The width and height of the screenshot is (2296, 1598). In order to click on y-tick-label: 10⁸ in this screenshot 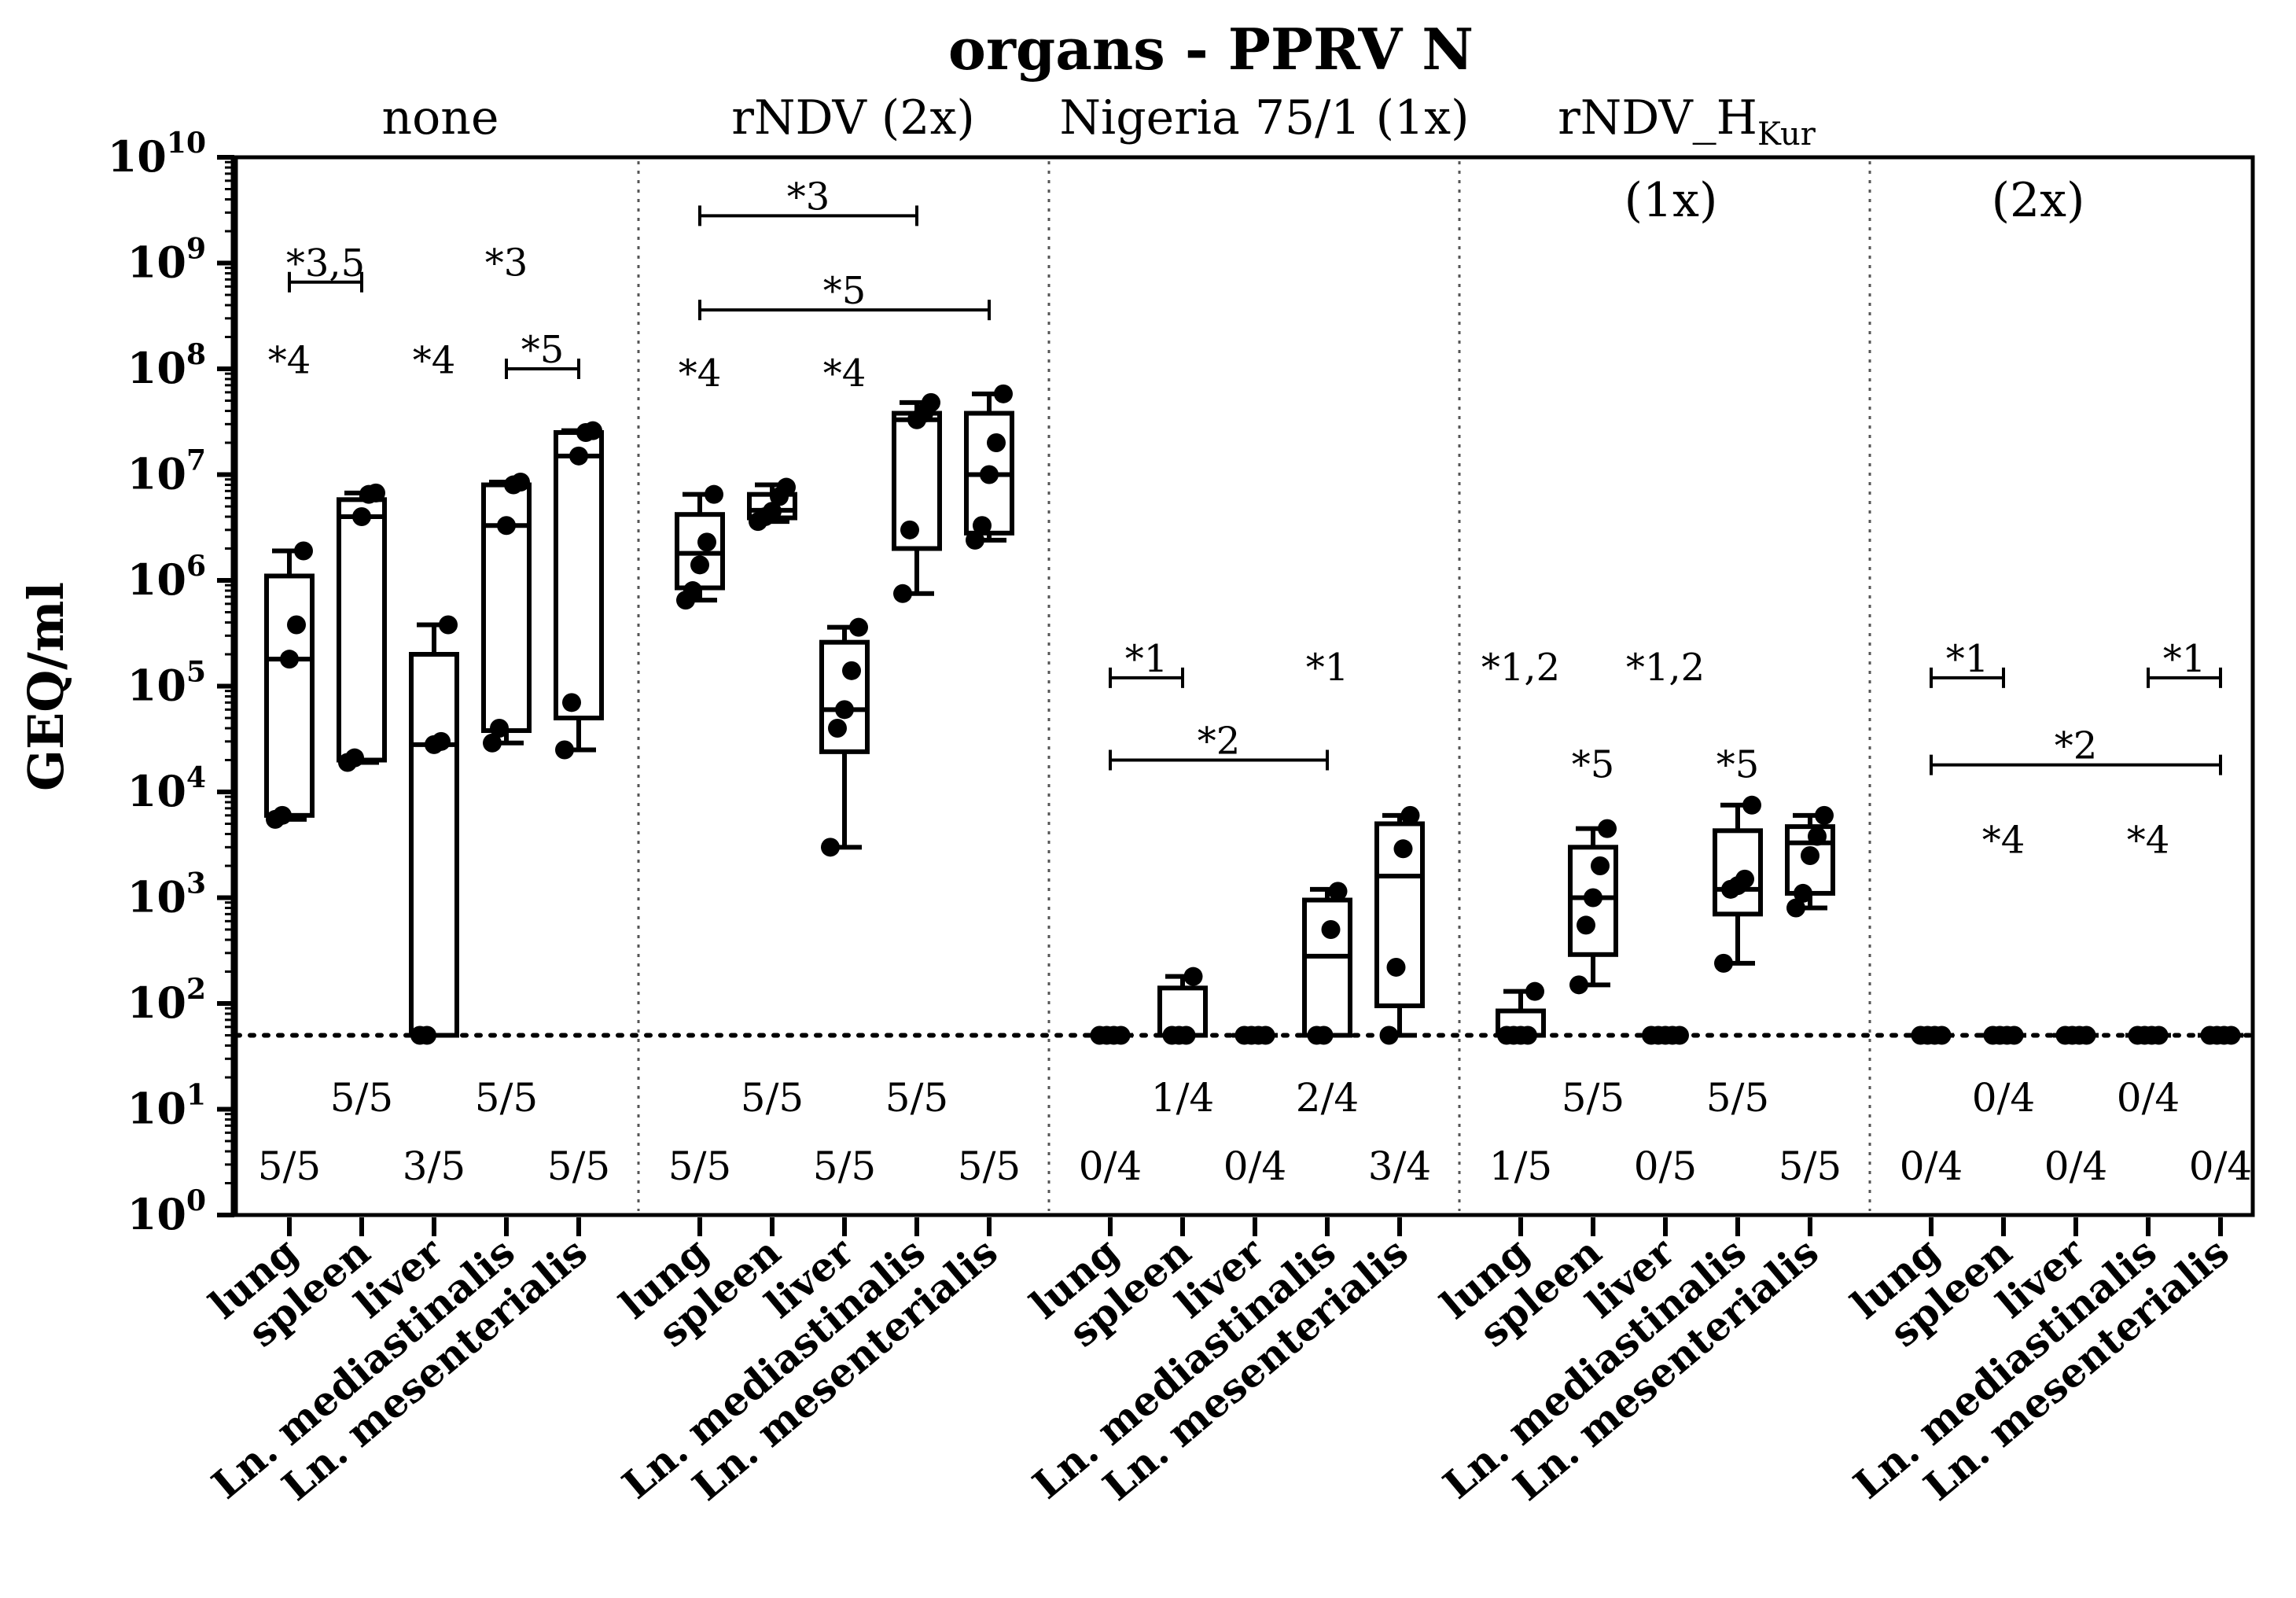, I will do `click(166, 366)`.